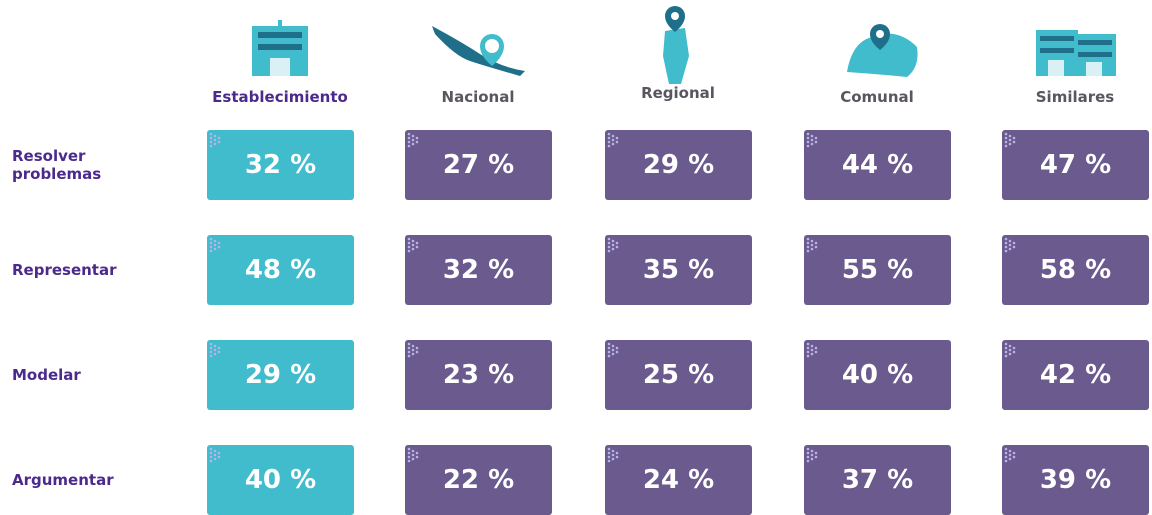 The width and height of the screenshot is (1152, 515). I want to click on score-value: 47 %, so click(1075, 165).